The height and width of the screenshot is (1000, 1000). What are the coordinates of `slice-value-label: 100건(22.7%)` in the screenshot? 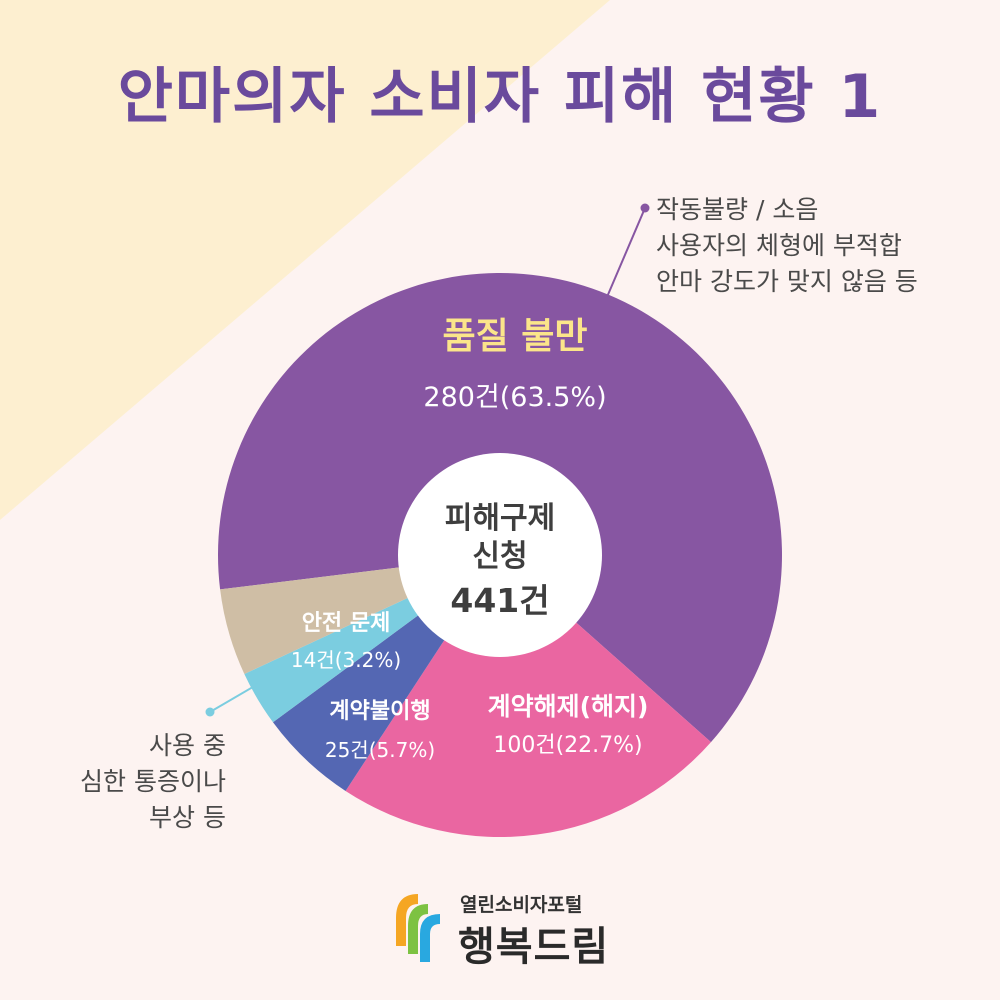 It's located at (567, 745).